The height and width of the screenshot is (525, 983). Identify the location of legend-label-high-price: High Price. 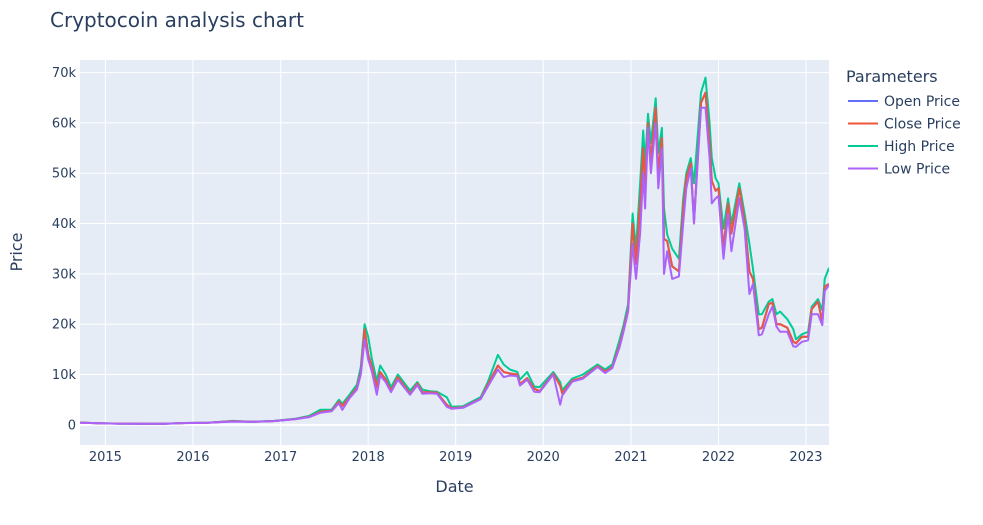
(919, 147).